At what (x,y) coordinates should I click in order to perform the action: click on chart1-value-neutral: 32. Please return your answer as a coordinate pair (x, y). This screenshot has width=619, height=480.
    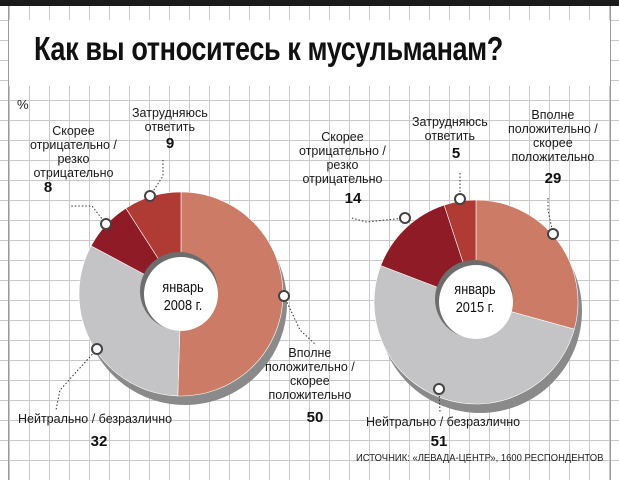
    Looking at the image, I should click on (99, 441).